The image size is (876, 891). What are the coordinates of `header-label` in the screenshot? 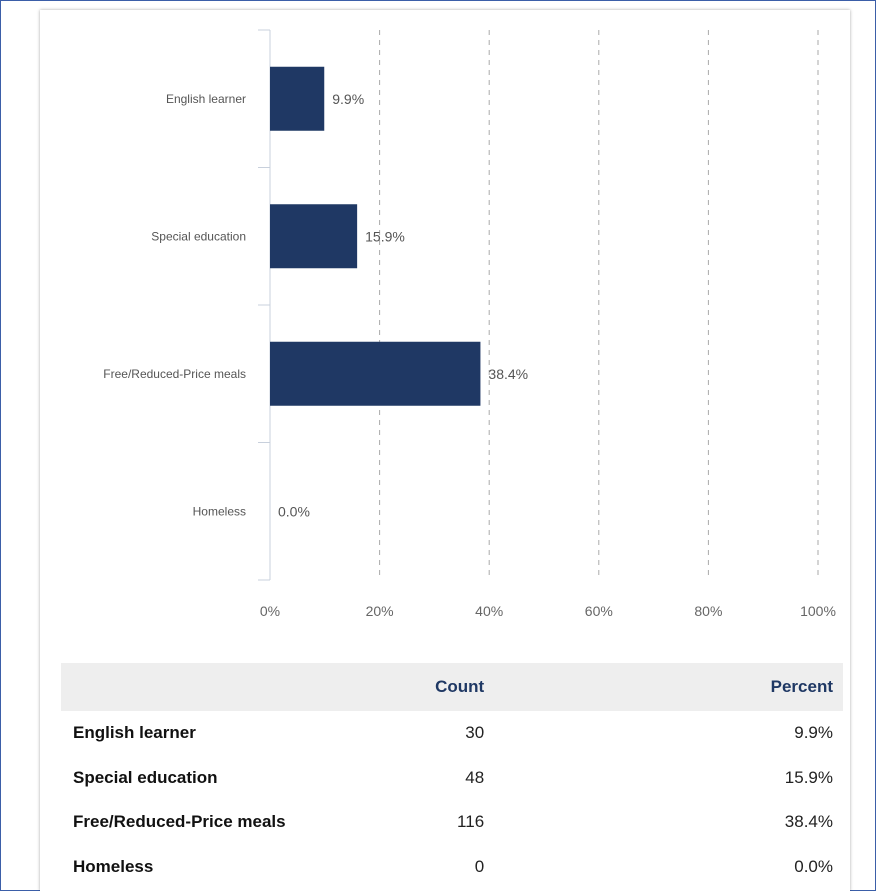 It's located at (206, 687).